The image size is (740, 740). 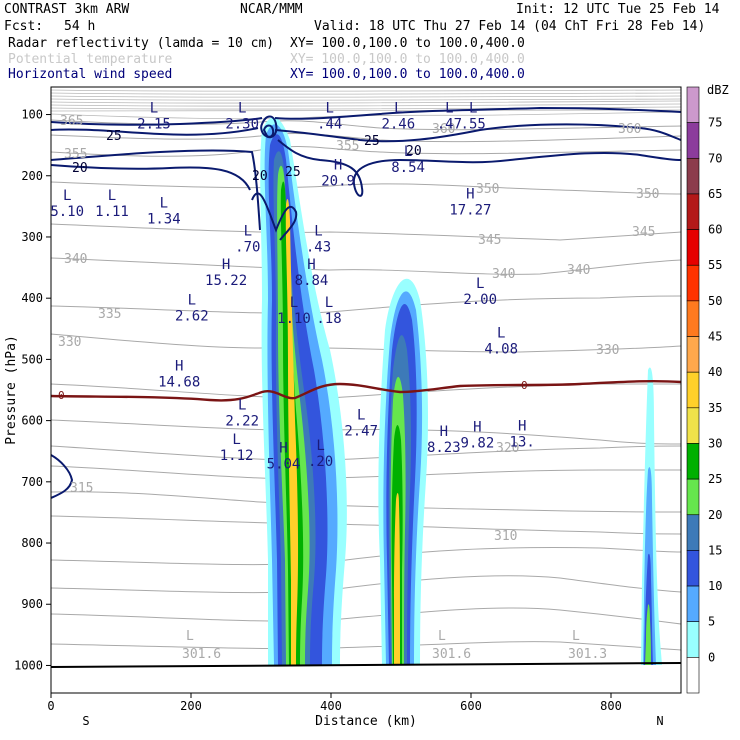 I want to click on theta-label: 301.3, so click(x=587, y=654).